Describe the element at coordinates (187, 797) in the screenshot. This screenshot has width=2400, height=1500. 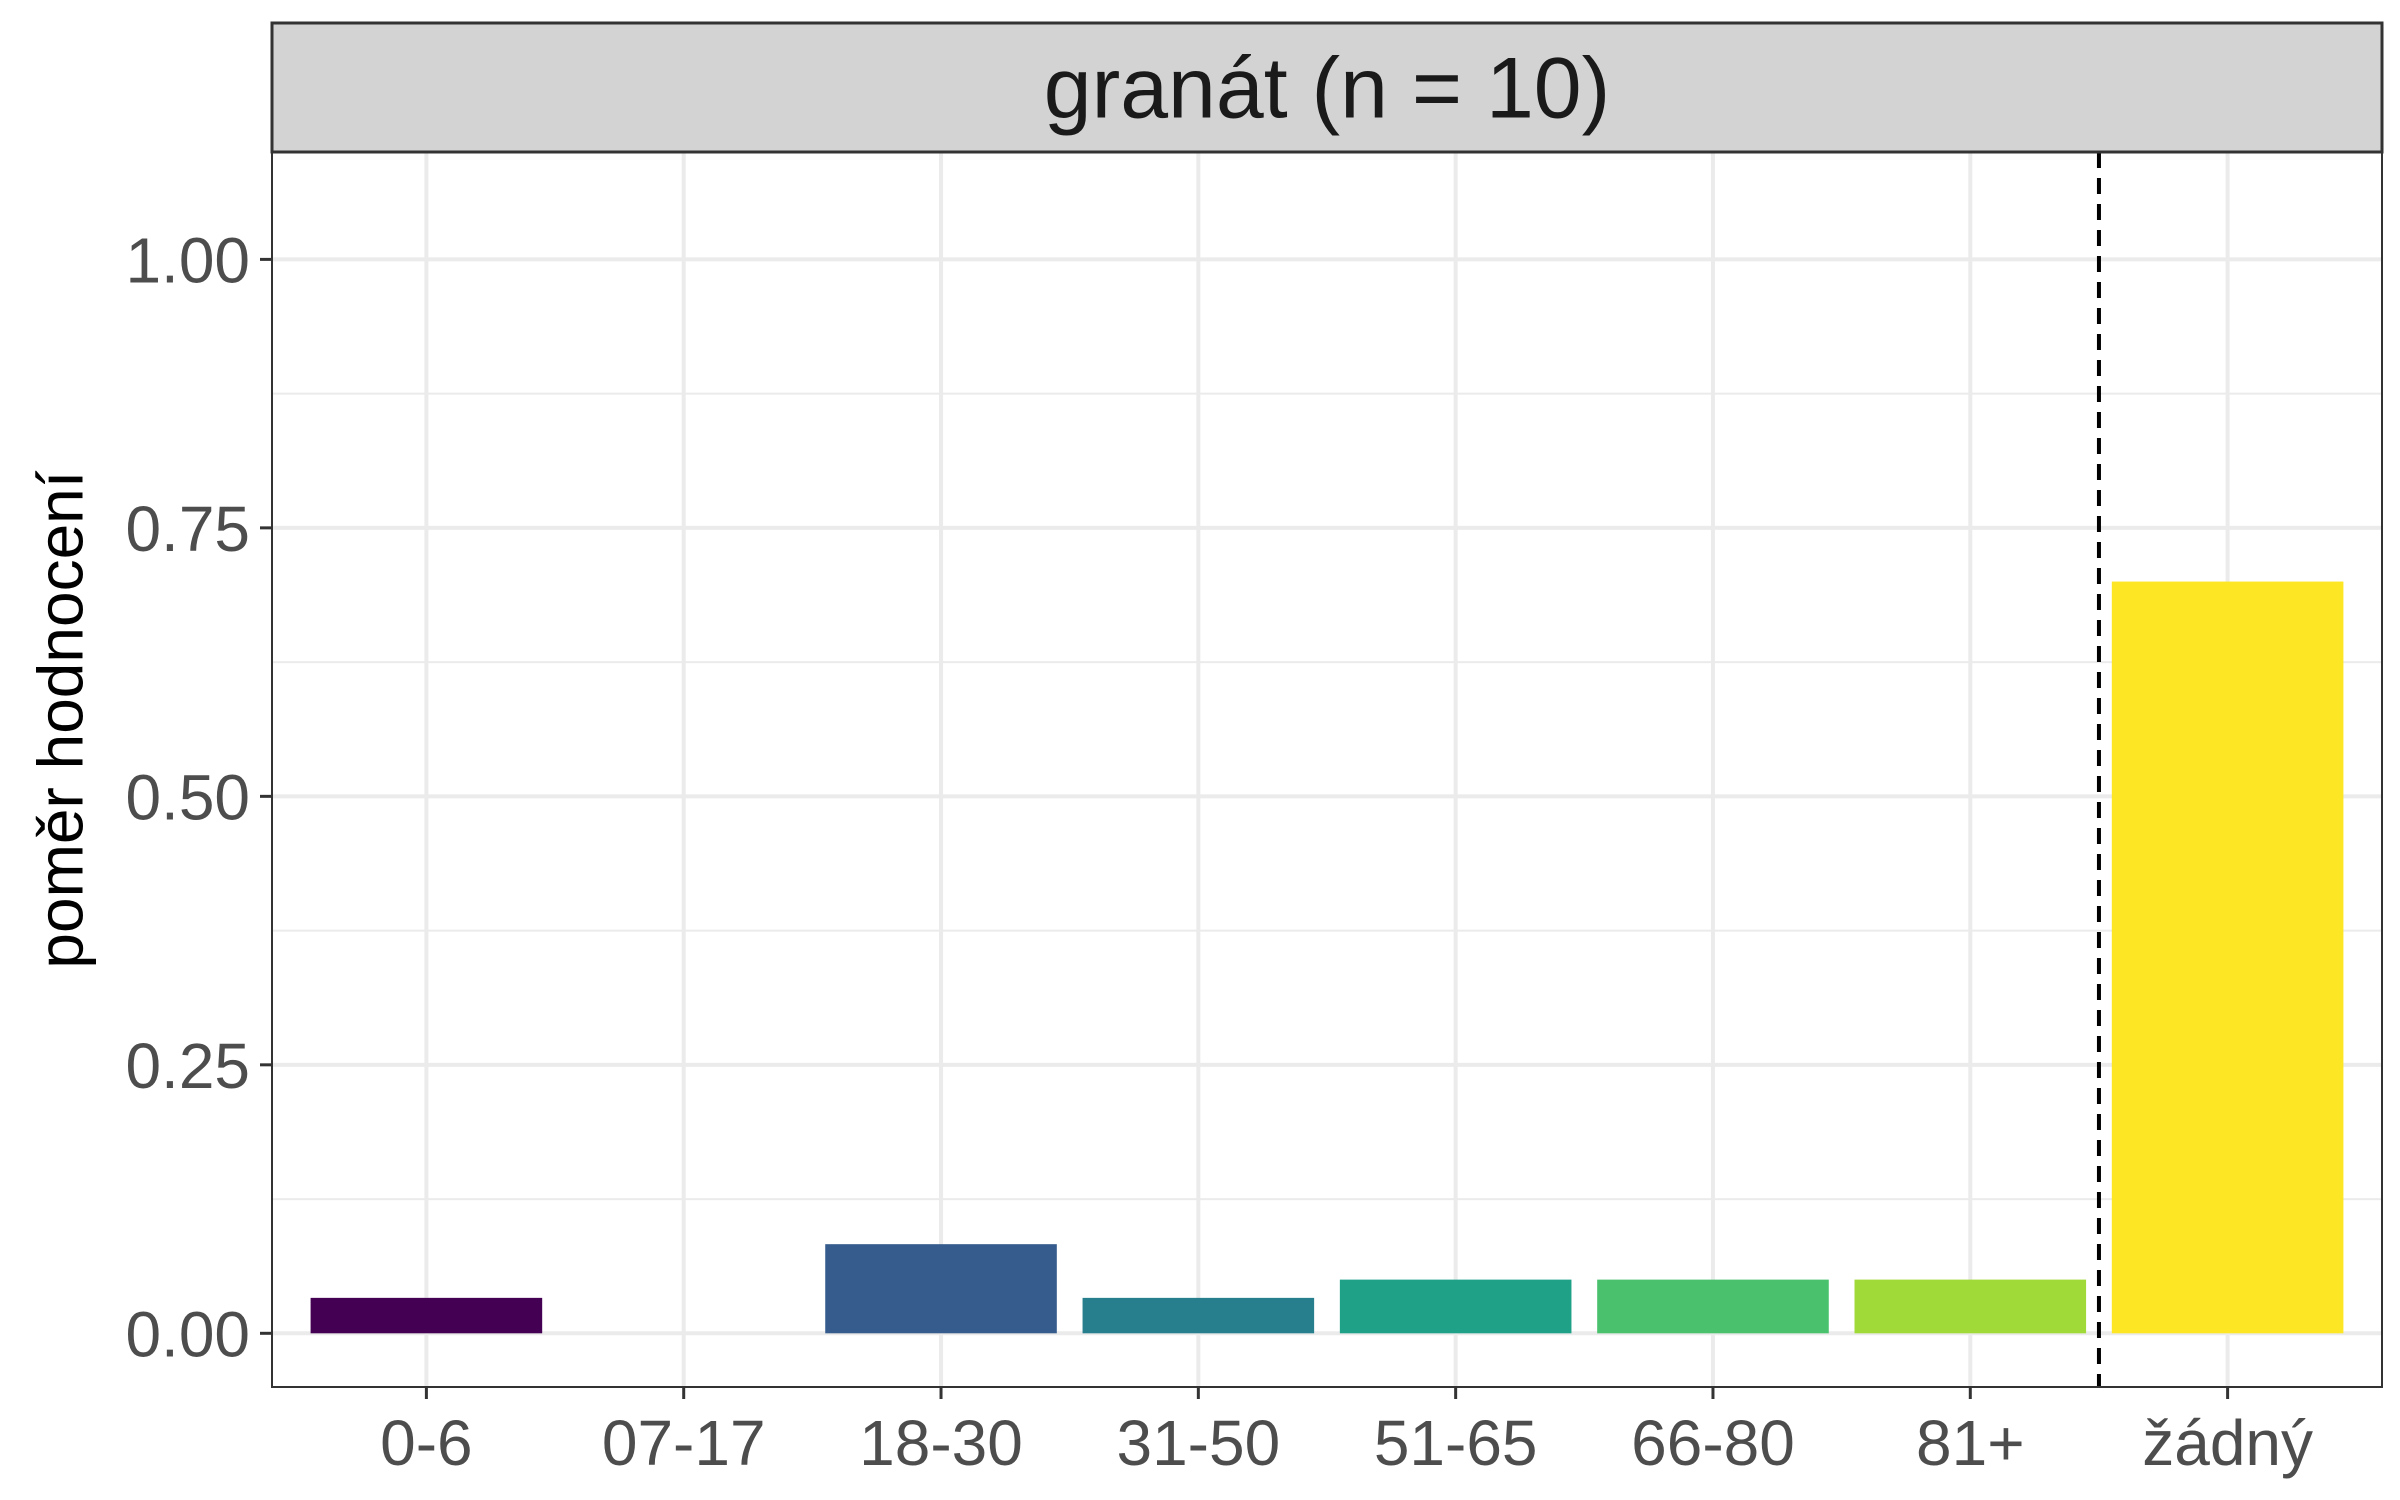
I see `y-tick-label: 0.50` at that location.